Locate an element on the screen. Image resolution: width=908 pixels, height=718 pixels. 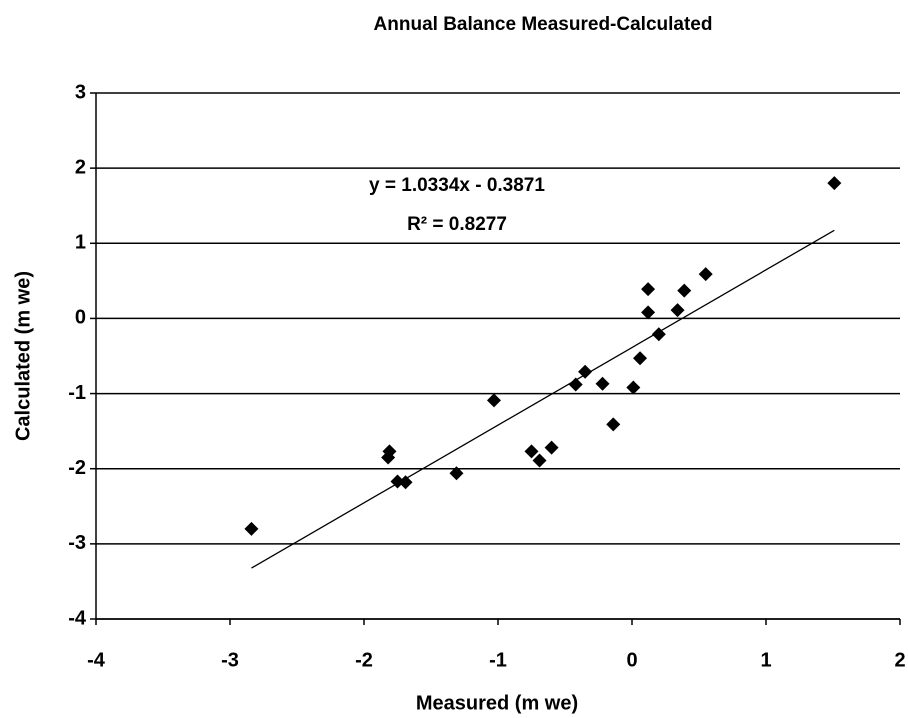
y-tick-label: -1 is located at coordinates (77, 393).